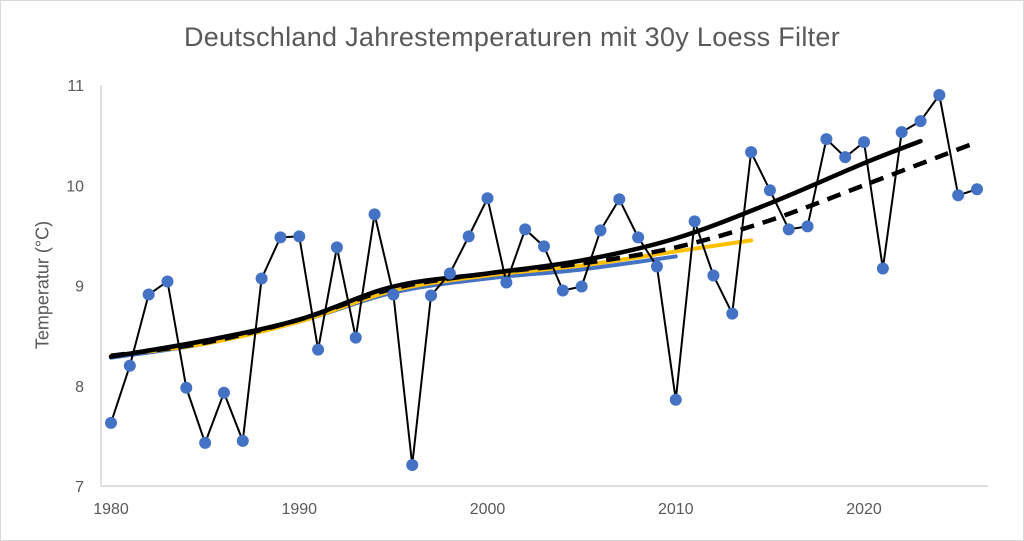 The height and width of the screenshot is (541, 1024). I want to click on y-tick-label: 8, so click(79, 387).